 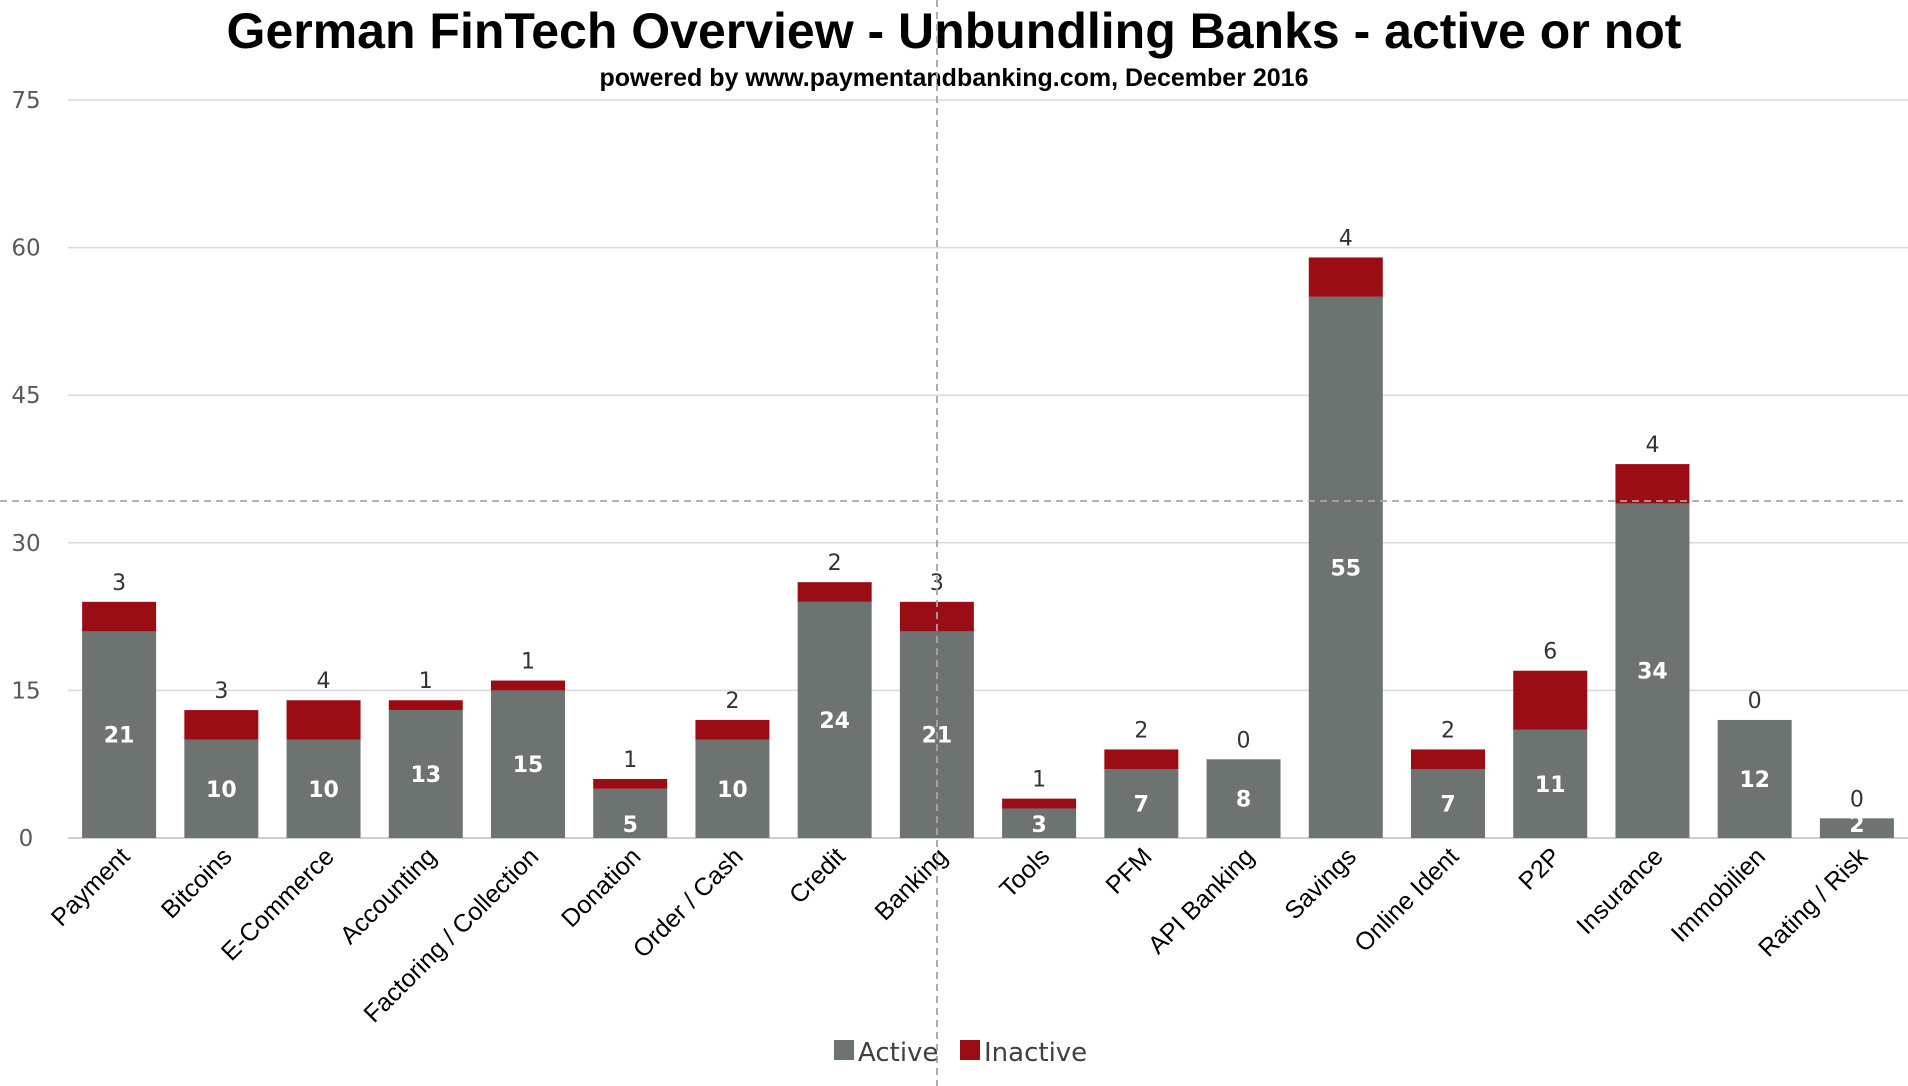 I want to click on data-label-active: 34, so click(x=1652, y=672).